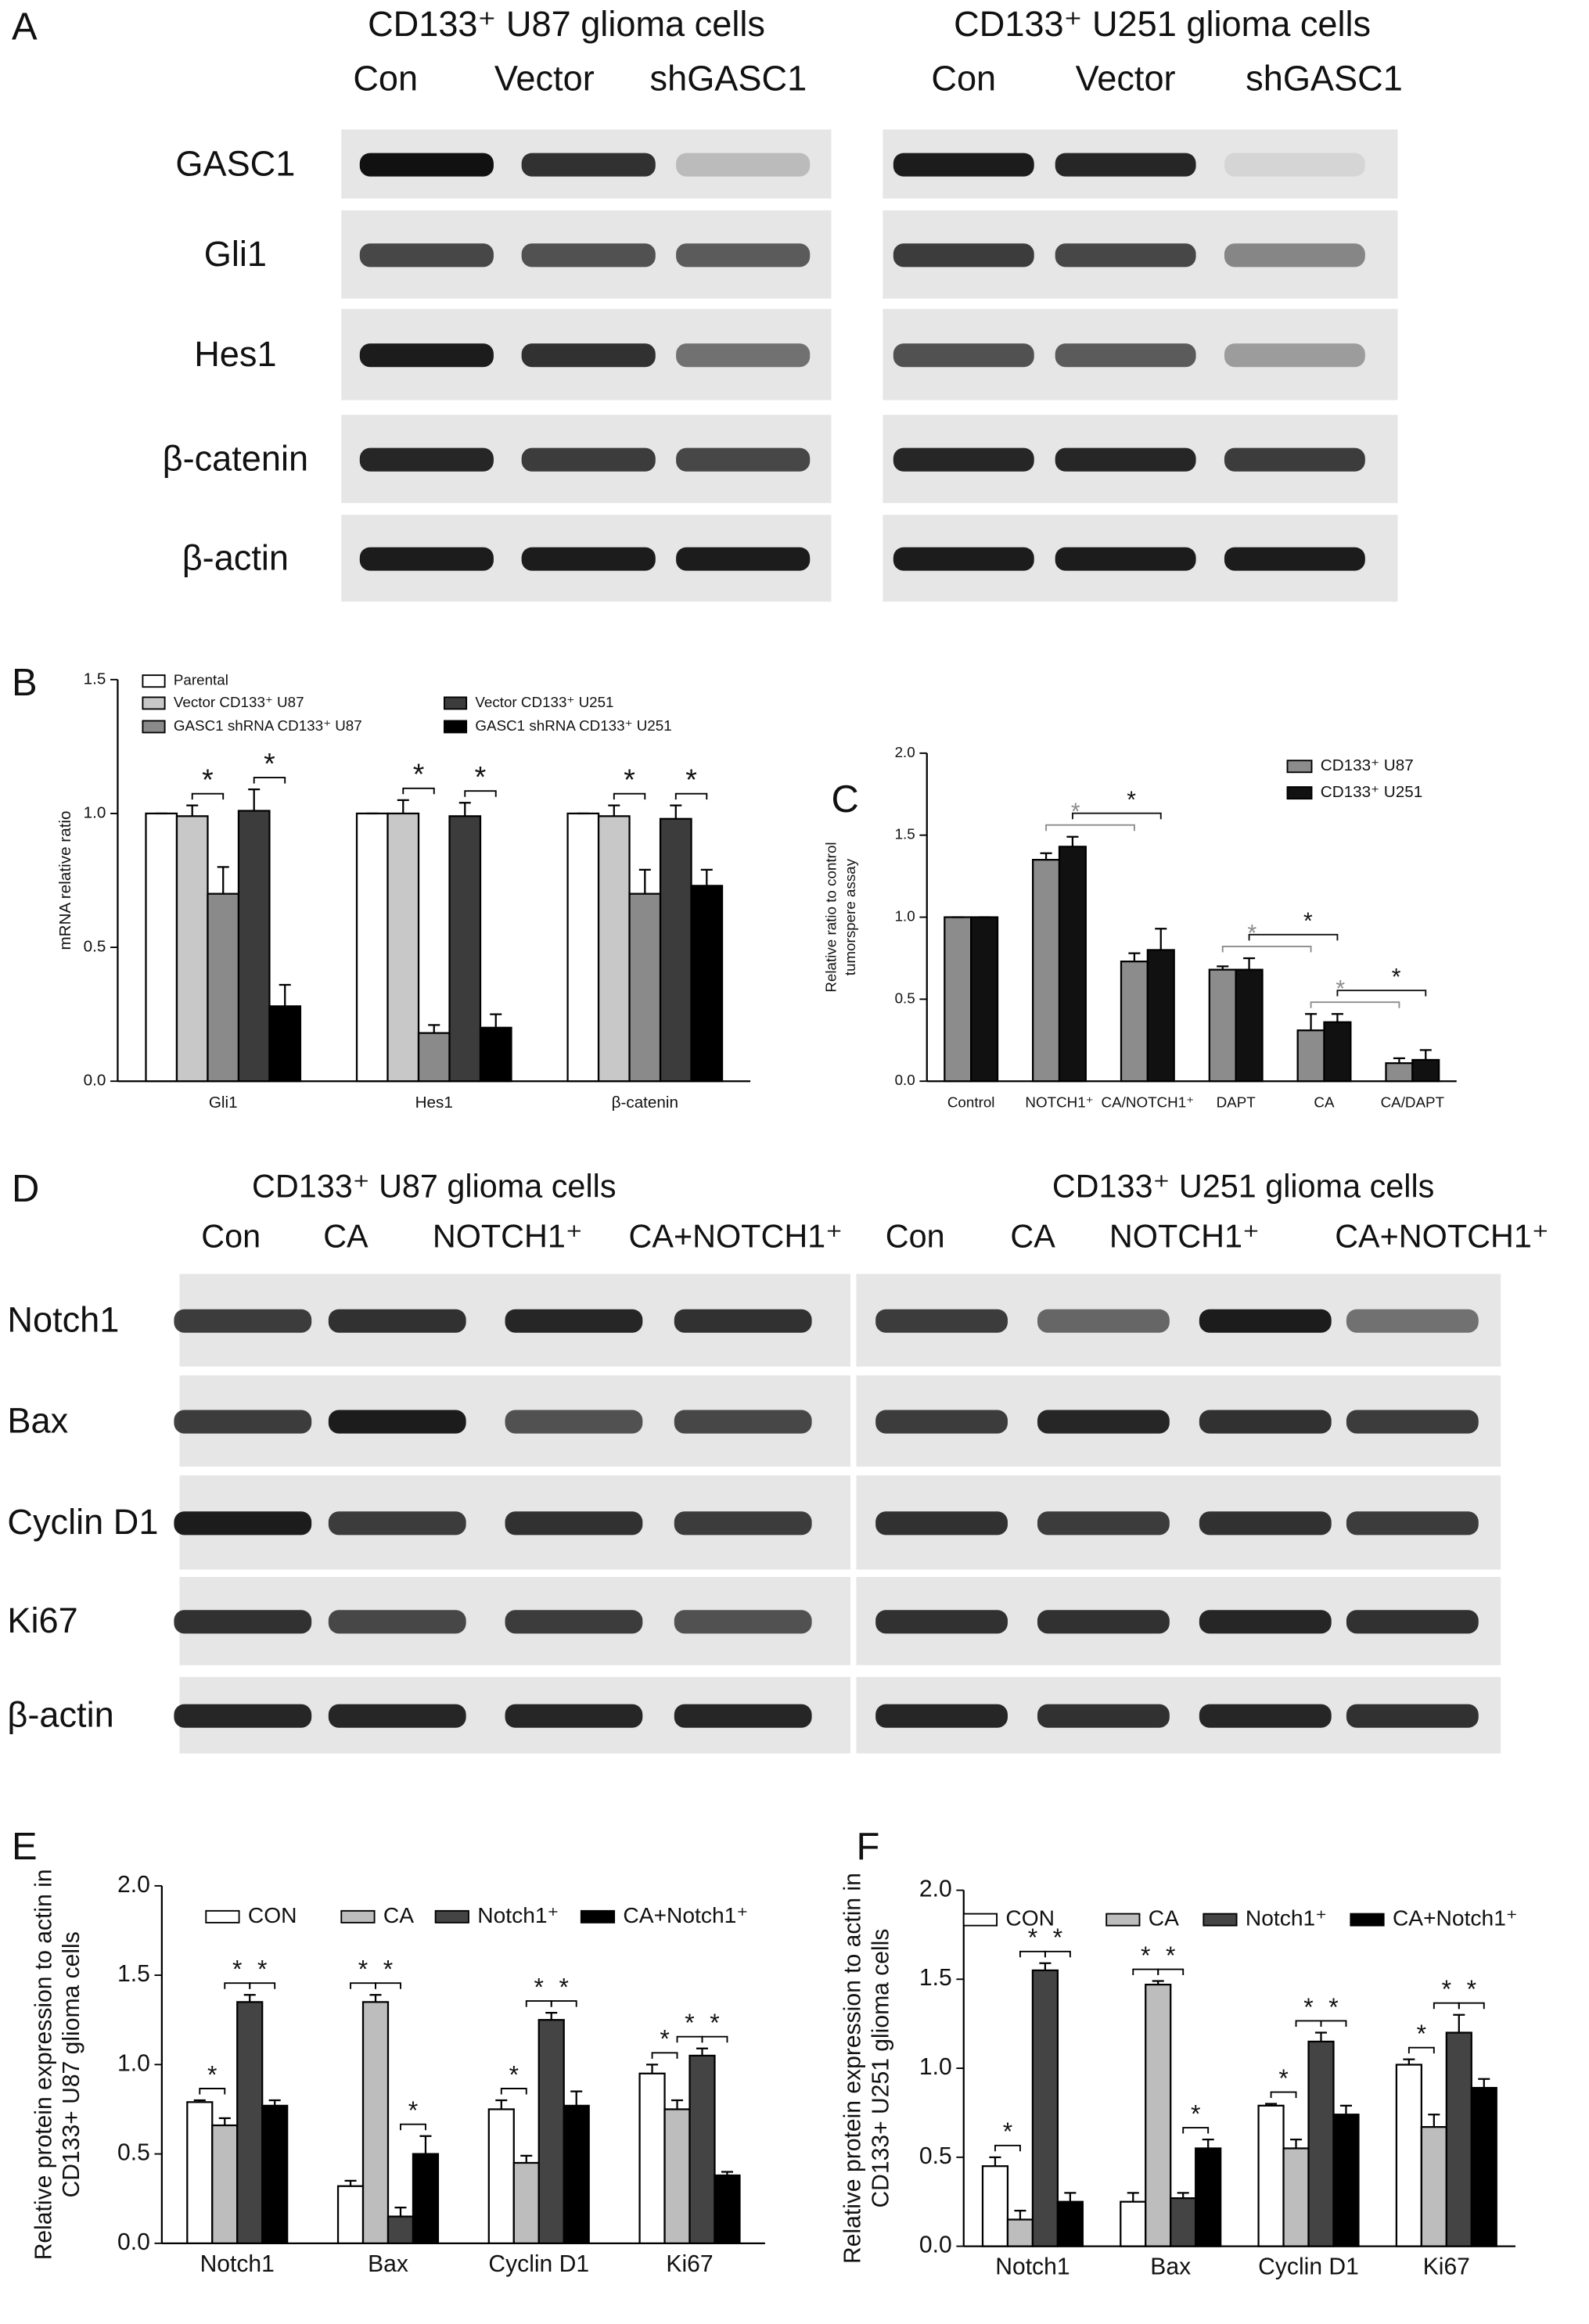 This screenshot has height=2324, width=1589. Describe the element at coordinates (133, 2153) in the screenshot. I see `y-tick-label: 0.5` at that location.